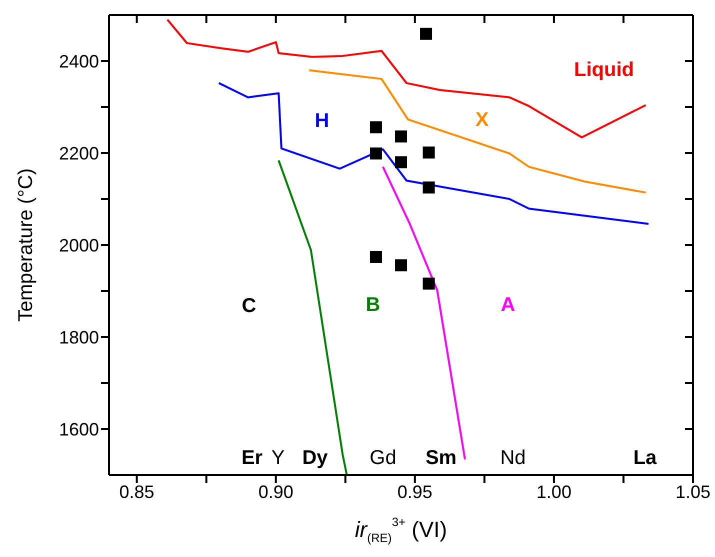 The height and width of the screenshot is (557, 715). What do you see at coordinates (373, 305) in the screenshot?
I see `annotation: B` at bounding box center [373, 305].